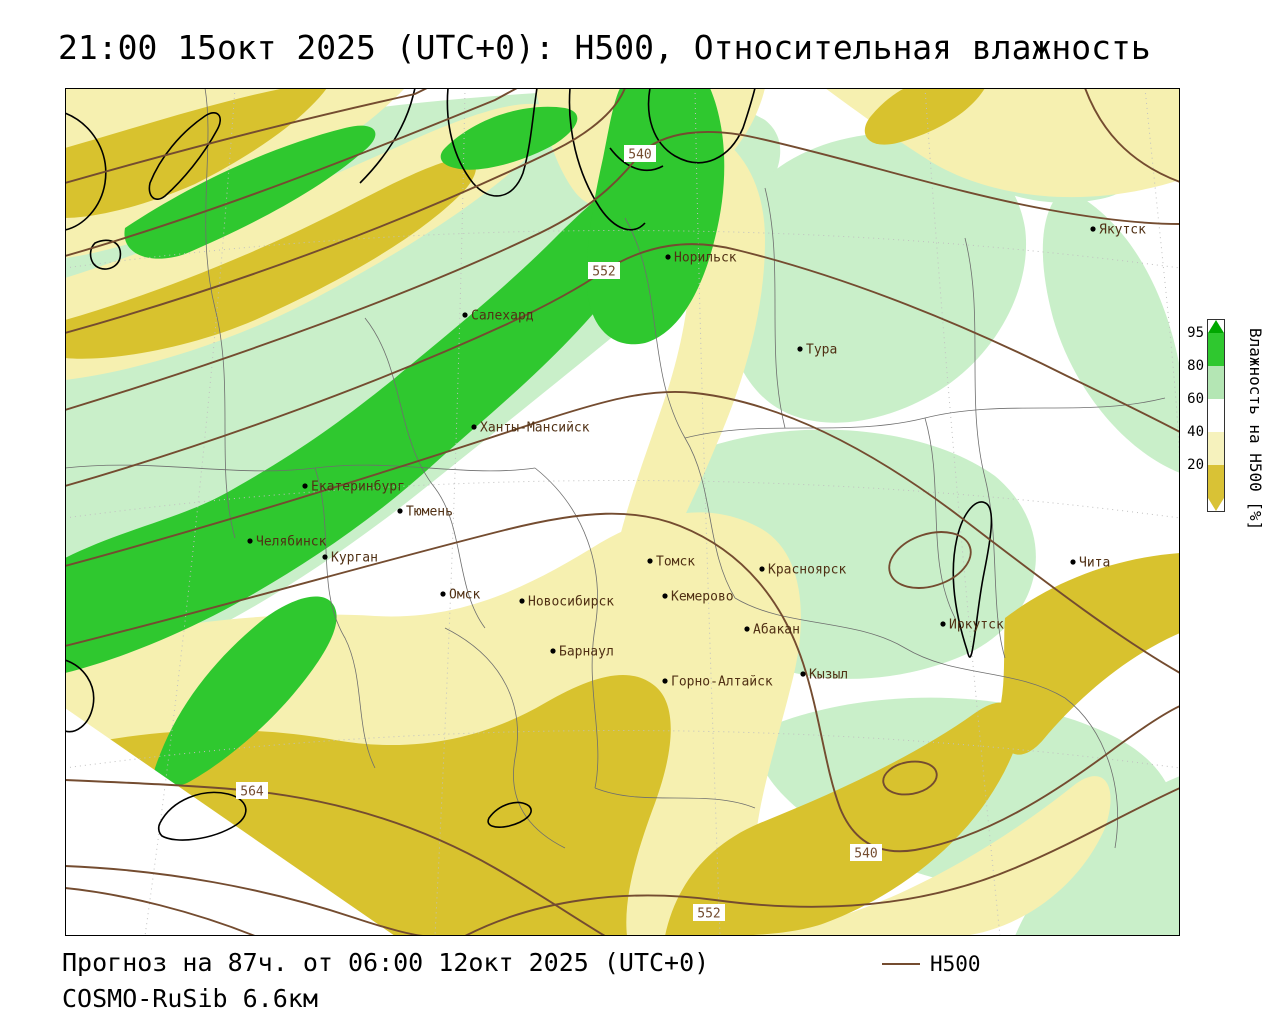  I want to click on city: Челябинск, so click(287, 542).